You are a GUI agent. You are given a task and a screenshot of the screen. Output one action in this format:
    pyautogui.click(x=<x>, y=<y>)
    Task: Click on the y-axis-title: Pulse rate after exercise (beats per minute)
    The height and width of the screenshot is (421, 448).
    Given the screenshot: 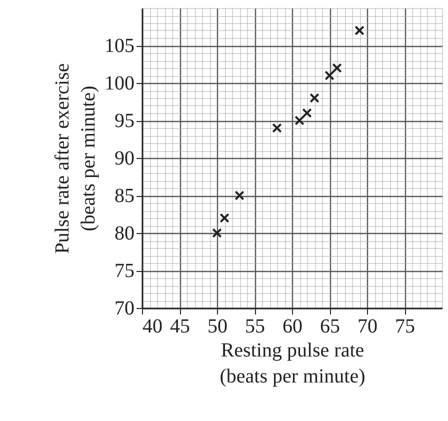 What is the action you would take?
    pyautogui.click(x=76, y=158)
    